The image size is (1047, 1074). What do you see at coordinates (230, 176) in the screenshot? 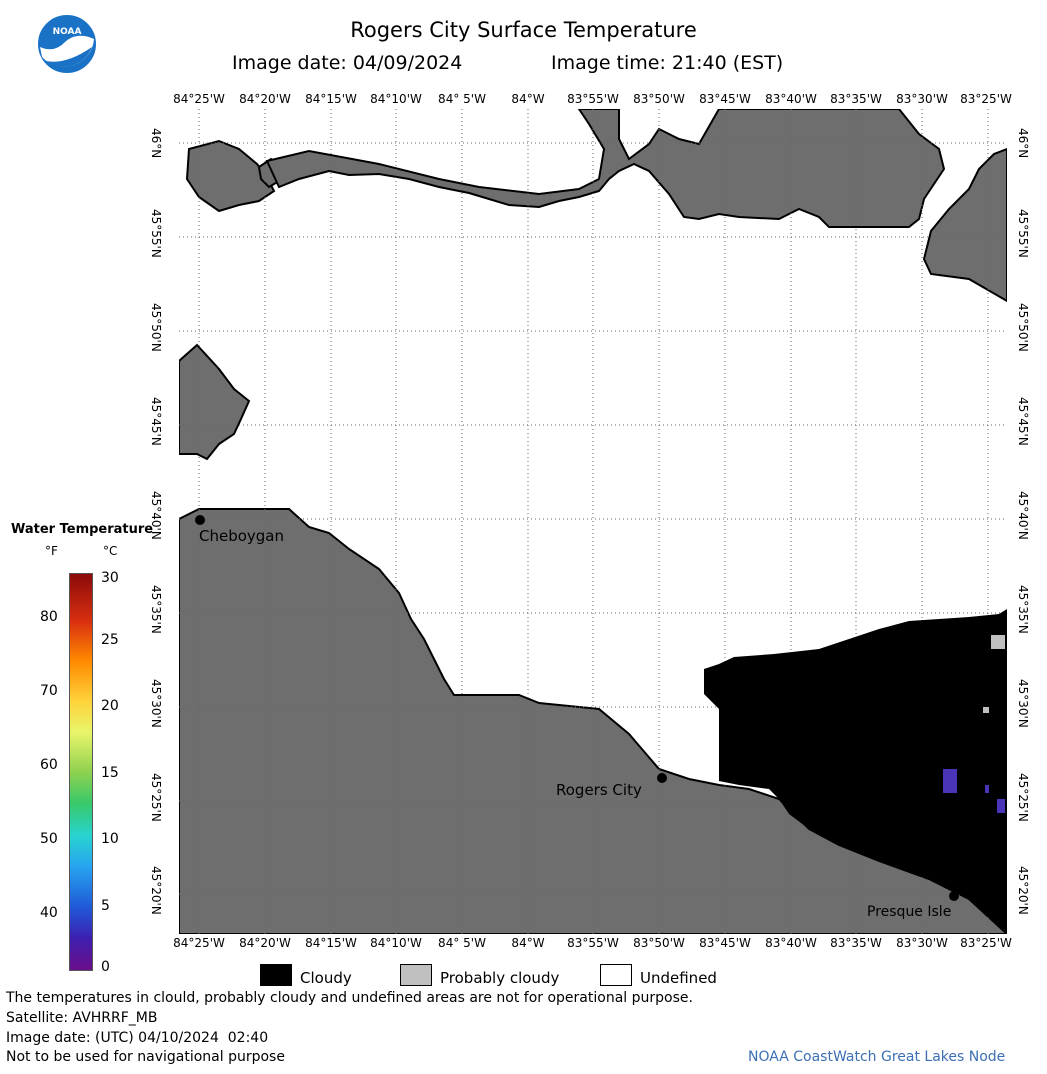
I see `north-shore-land` at bounding box center [230, 176].